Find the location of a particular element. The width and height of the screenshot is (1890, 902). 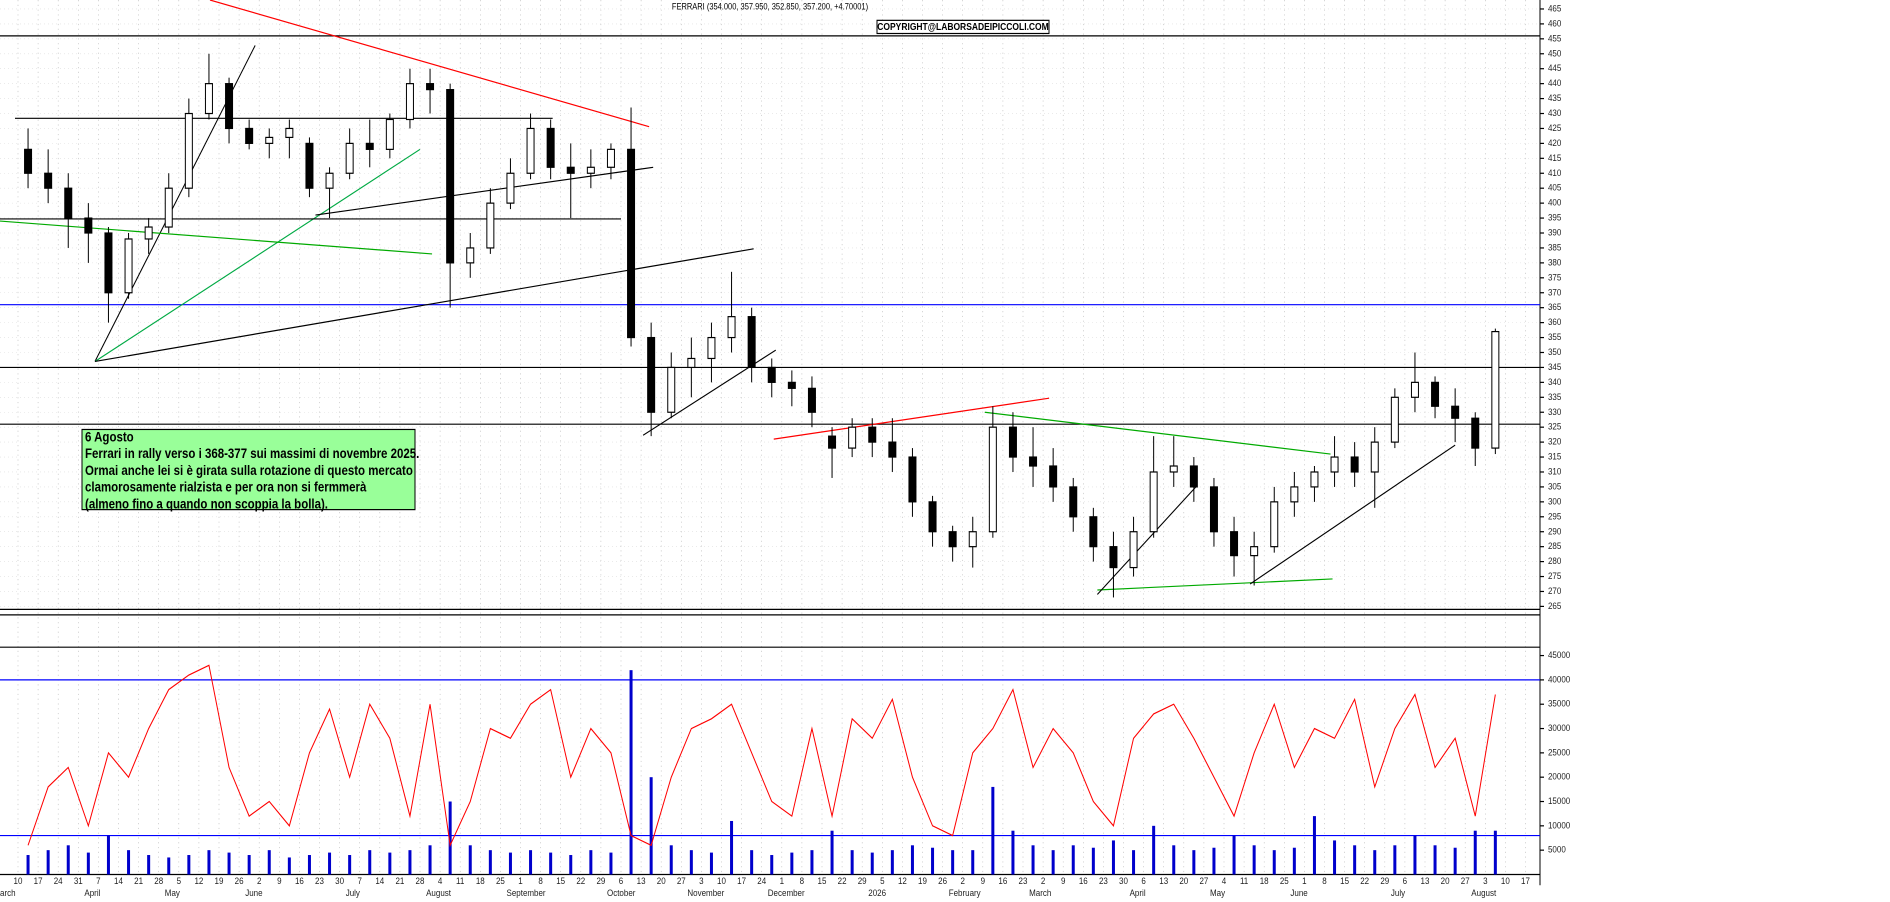

x-tick-label: 27 is located at coordinates (1465, 881).